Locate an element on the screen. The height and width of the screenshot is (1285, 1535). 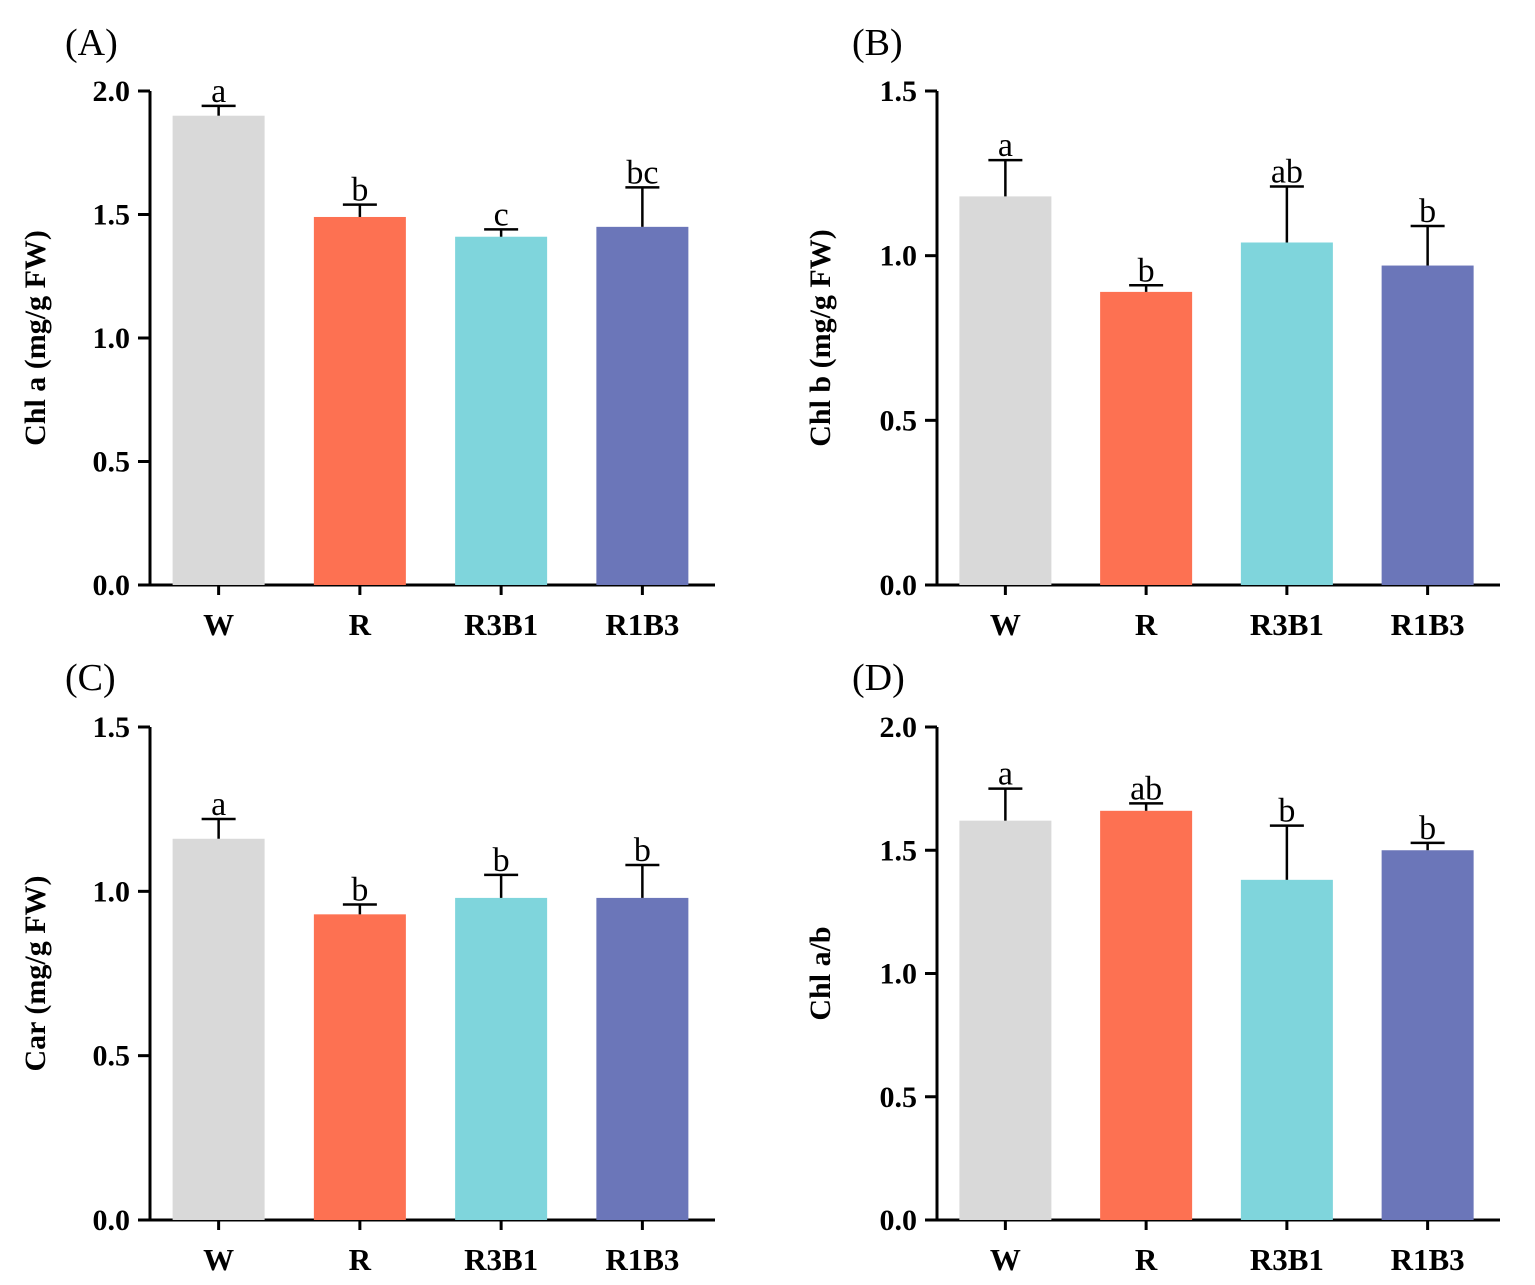
y-axis-label: Chl a/b is located at coordinates (820, 973).